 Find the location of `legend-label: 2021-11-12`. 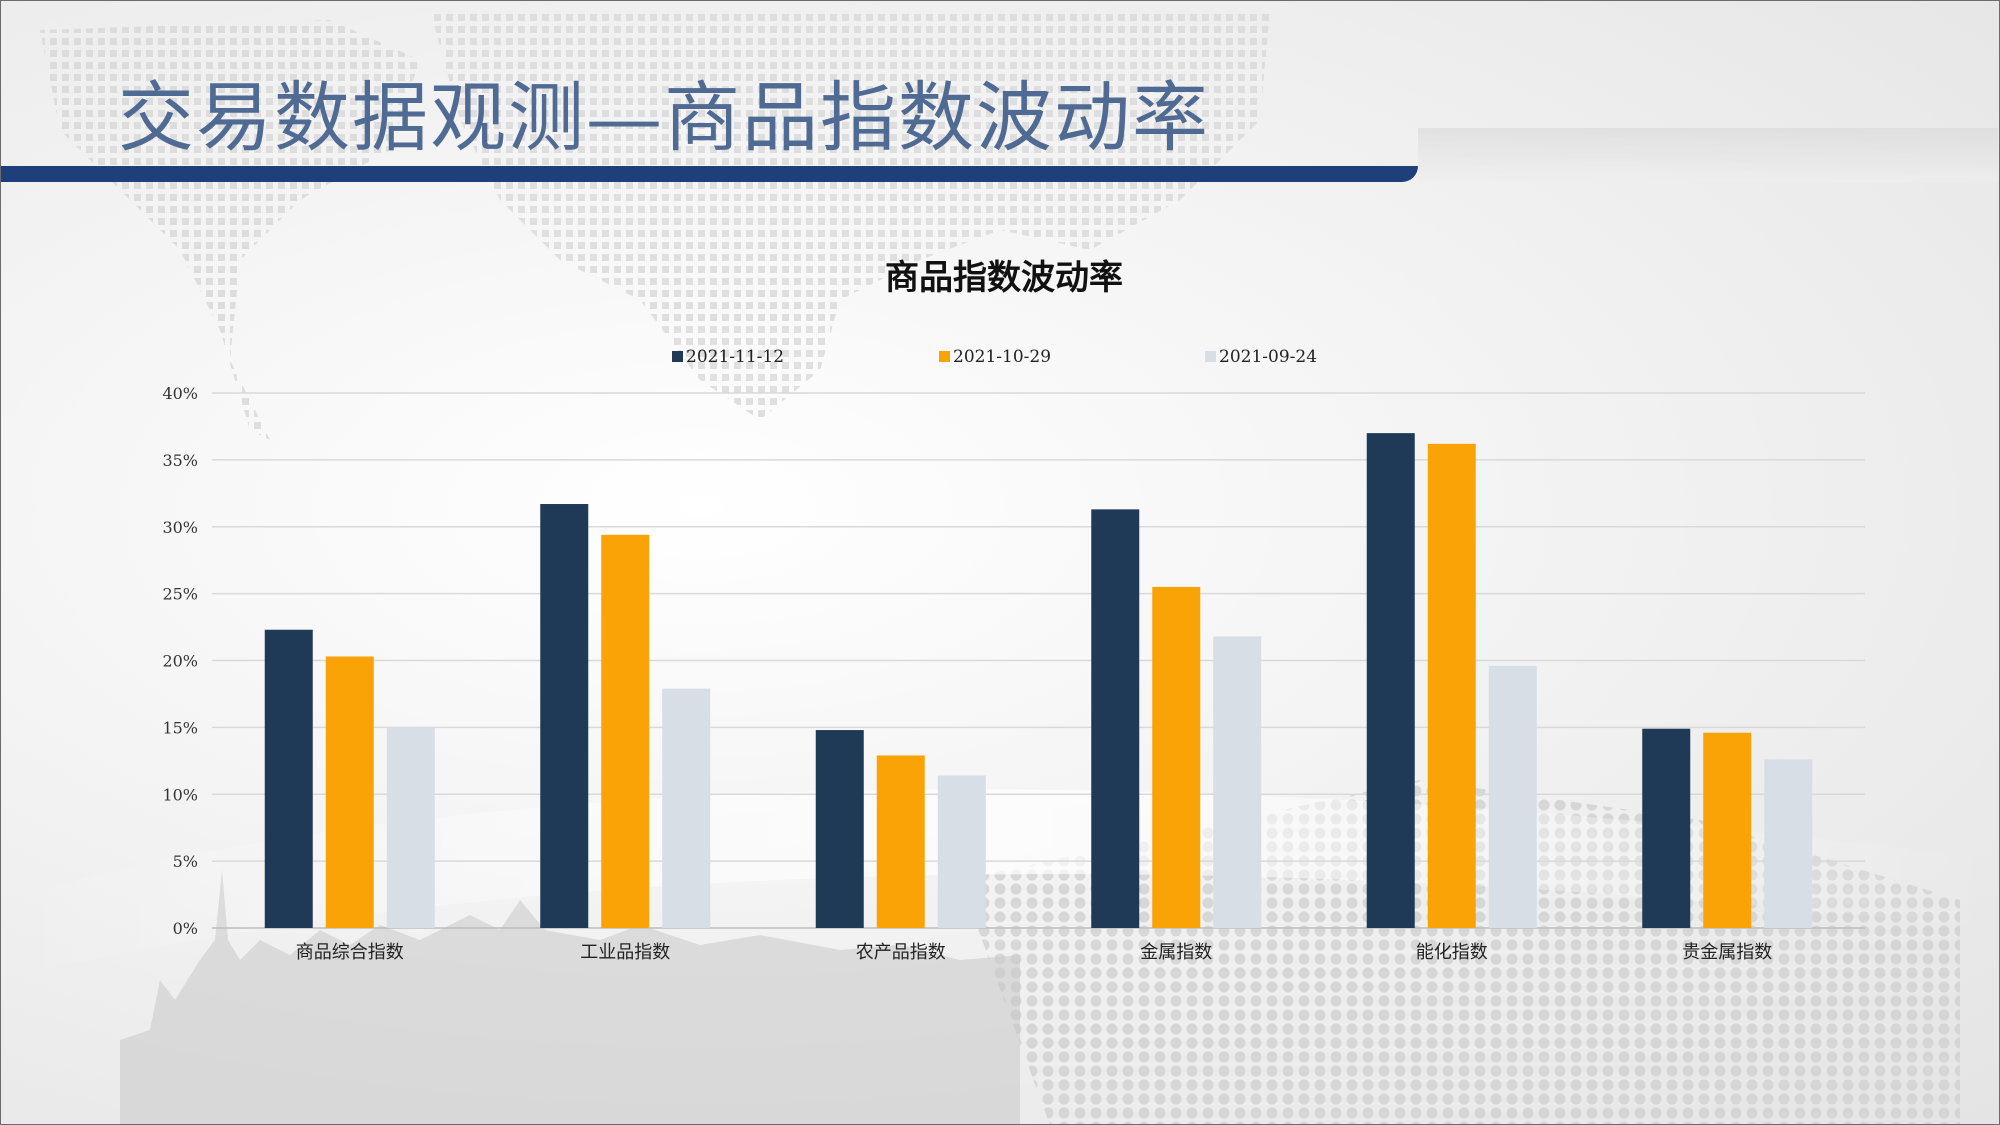

legend-label: 2021-11-12 is located at coordinates (735, 357).